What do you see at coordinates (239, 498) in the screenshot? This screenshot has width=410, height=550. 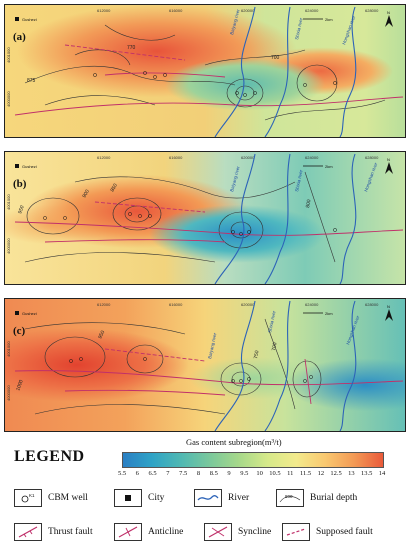 I see `legend-label: River` at bounding box center [239, 498].